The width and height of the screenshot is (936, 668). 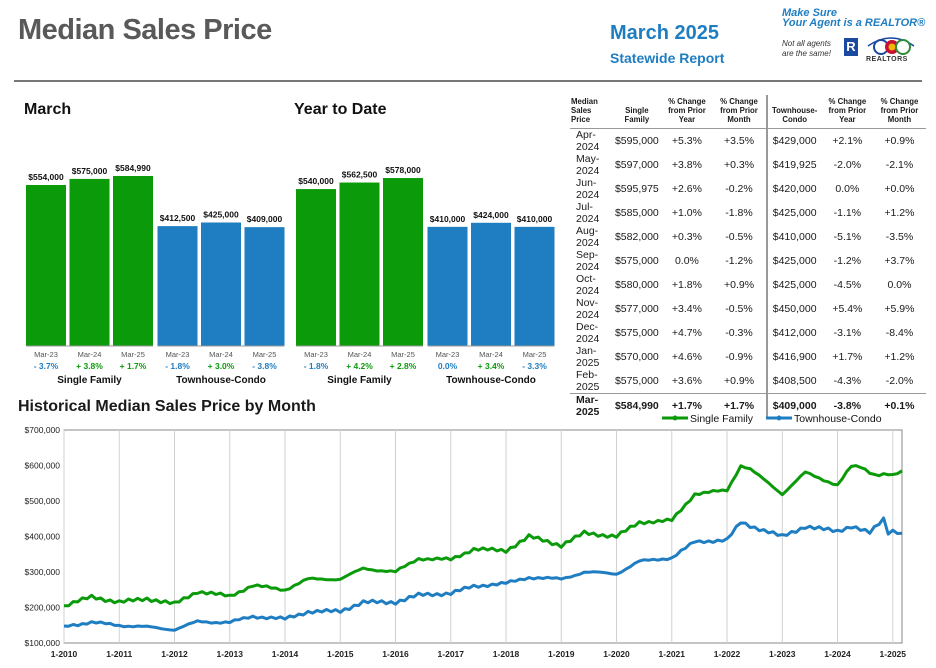 I want to click on table-cell: +0.0%, so click(x=899, y=189).